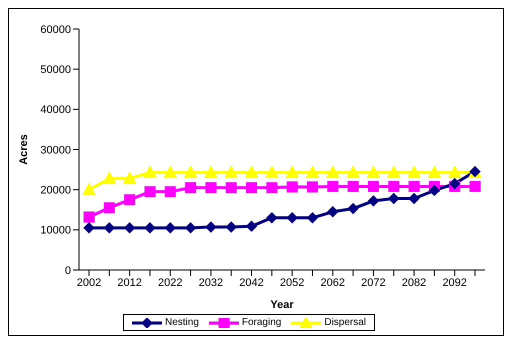 This screenshot has height=344, width=512. What do you see at coordinates (129, 282) in the screenshot?
I see `x-tick-label: 2012` at bounding box center [129, 282].